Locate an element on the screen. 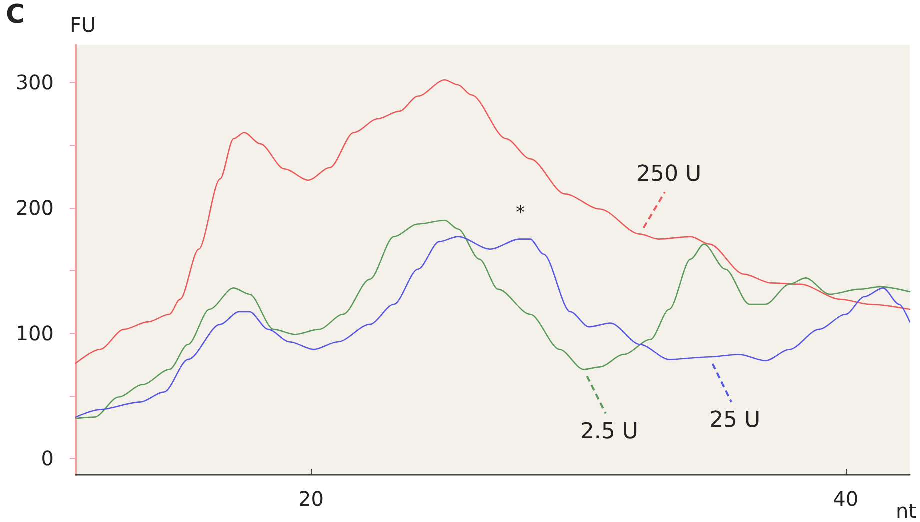 The image size is (920, 522). text: C is located at coordinates (16, 15).